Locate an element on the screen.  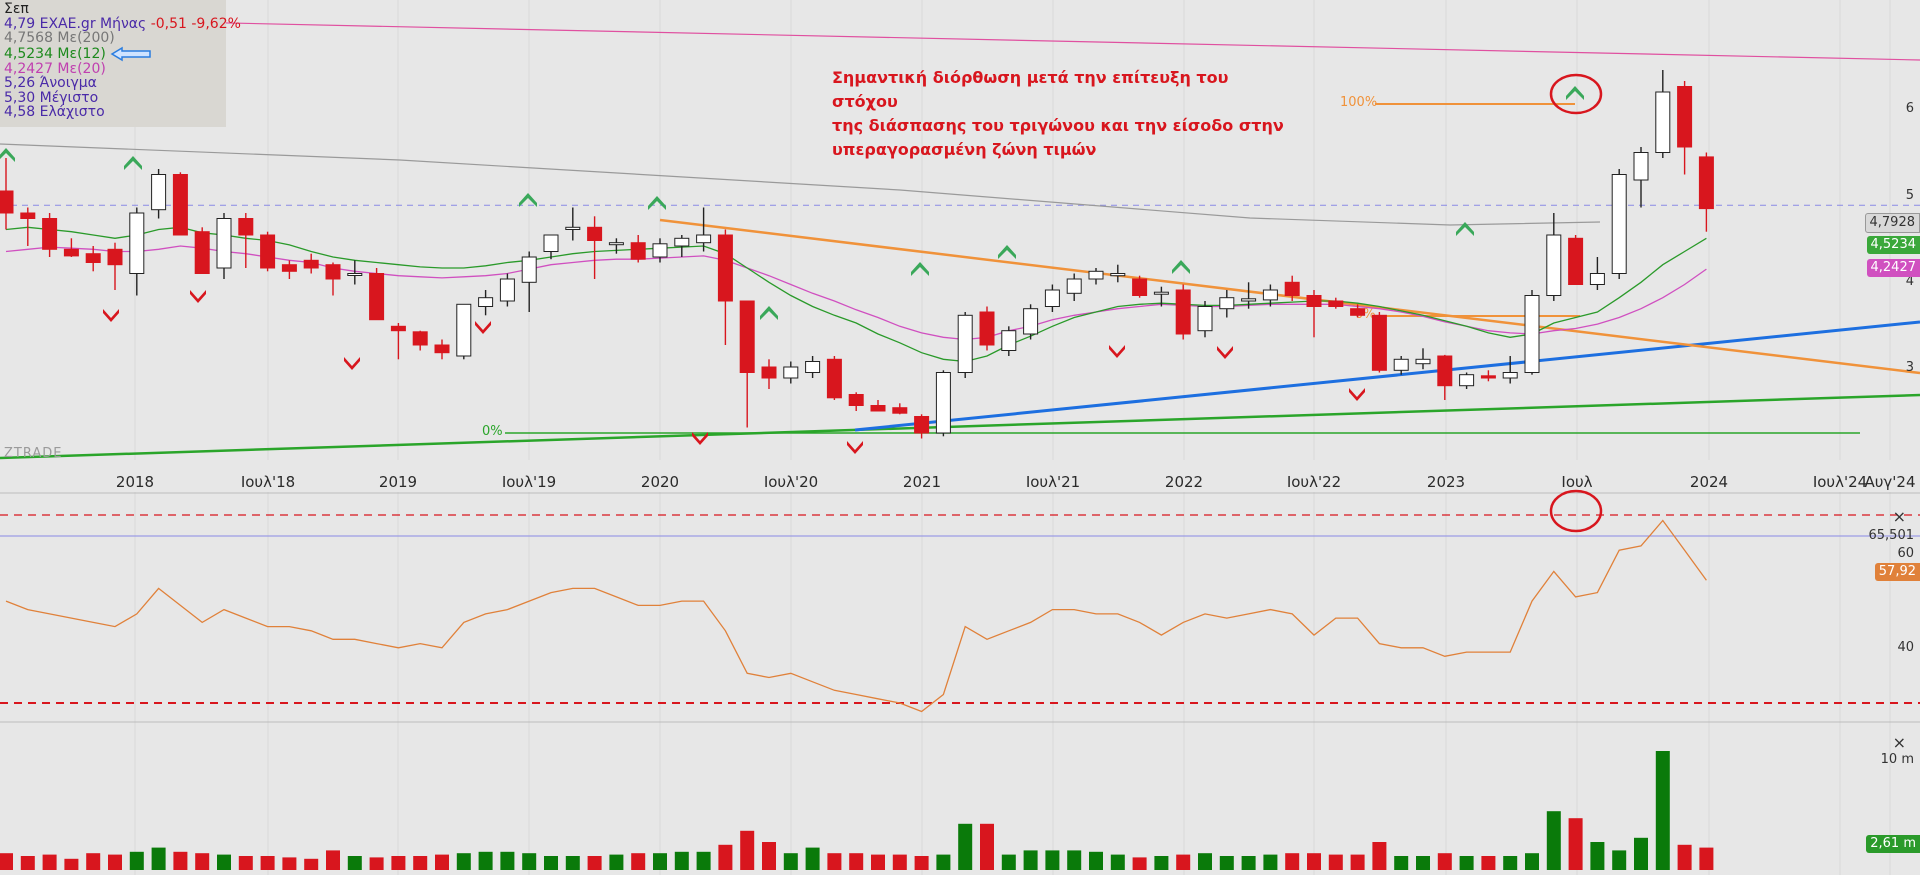
ma200-value: 4,7568 Με(200) is located at coordinates (59, 38).